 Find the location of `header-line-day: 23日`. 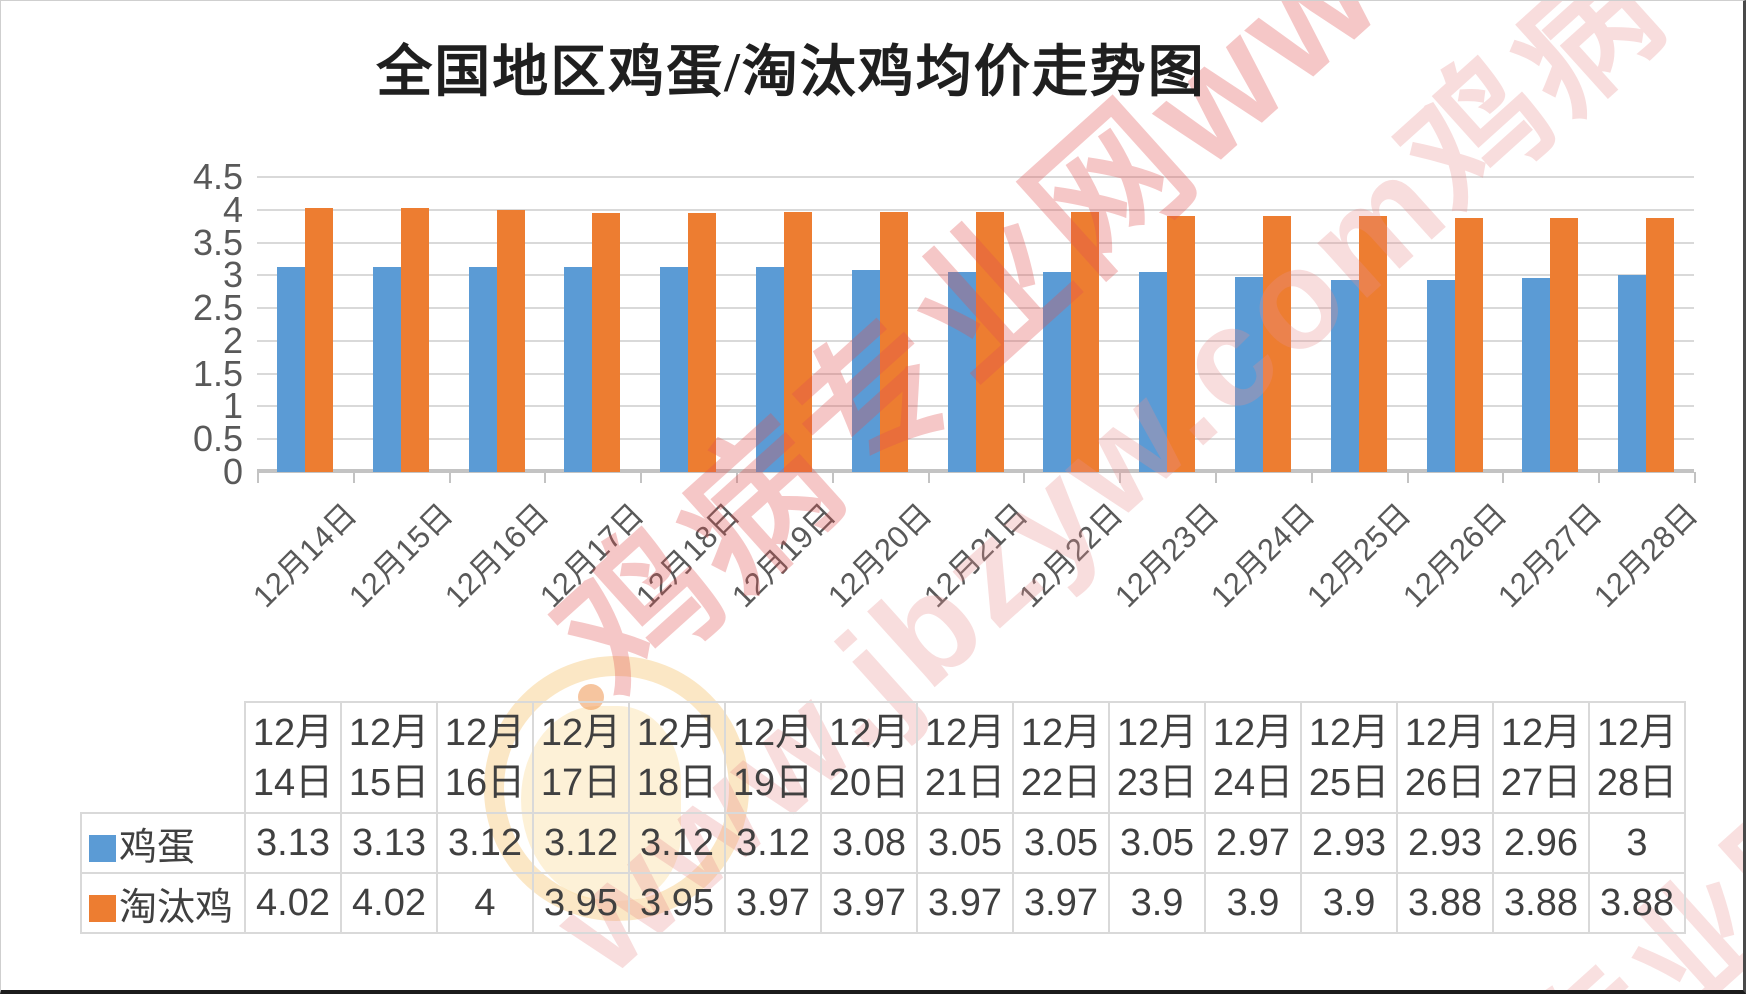

header-line-day: 23日 is located at coordinates (1157, 782).